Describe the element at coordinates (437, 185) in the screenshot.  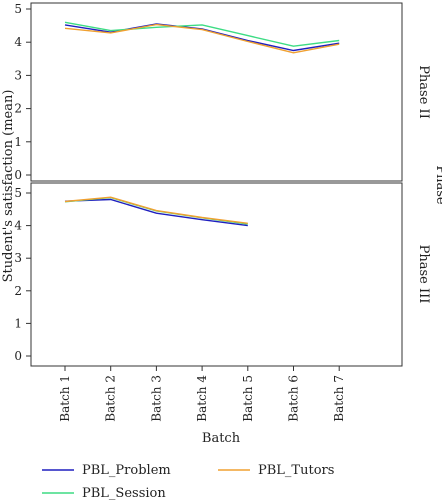
I see `facet-title: Phase` at that location.